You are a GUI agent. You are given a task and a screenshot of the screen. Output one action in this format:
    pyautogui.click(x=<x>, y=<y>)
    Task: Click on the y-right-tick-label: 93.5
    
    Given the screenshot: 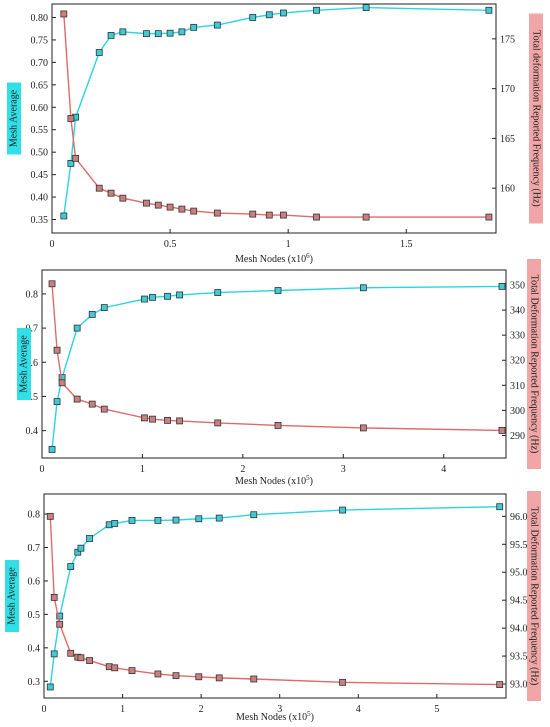 What is the action you would take?
    pyautogui.click(x=519, y=657)
    